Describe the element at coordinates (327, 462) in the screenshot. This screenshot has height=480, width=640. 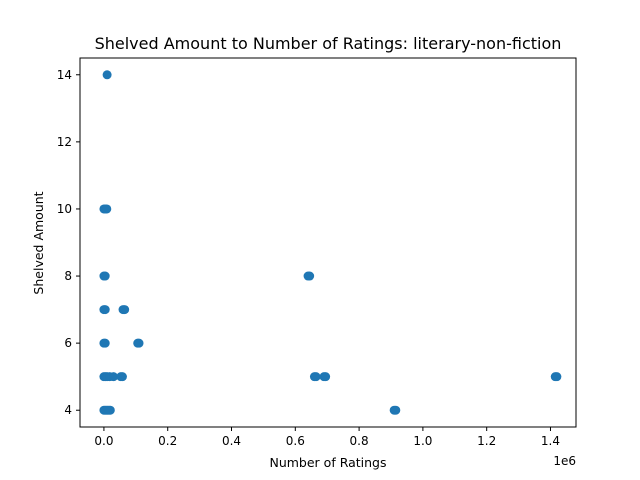
I see `x-axis-label: Number of Ratings` at that location.